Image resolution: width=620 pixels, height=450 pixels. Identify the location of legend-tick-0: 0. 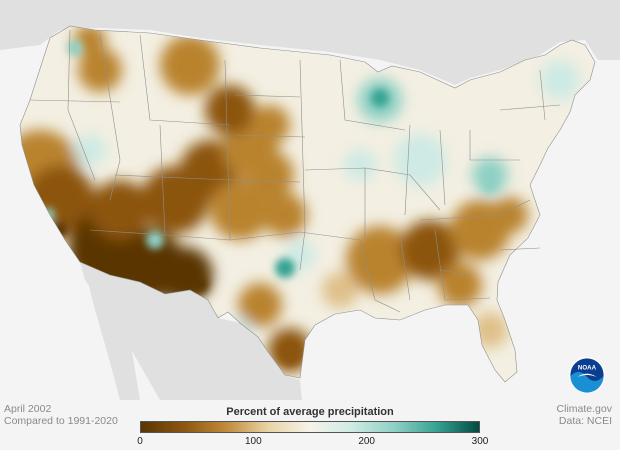
(140, 441).